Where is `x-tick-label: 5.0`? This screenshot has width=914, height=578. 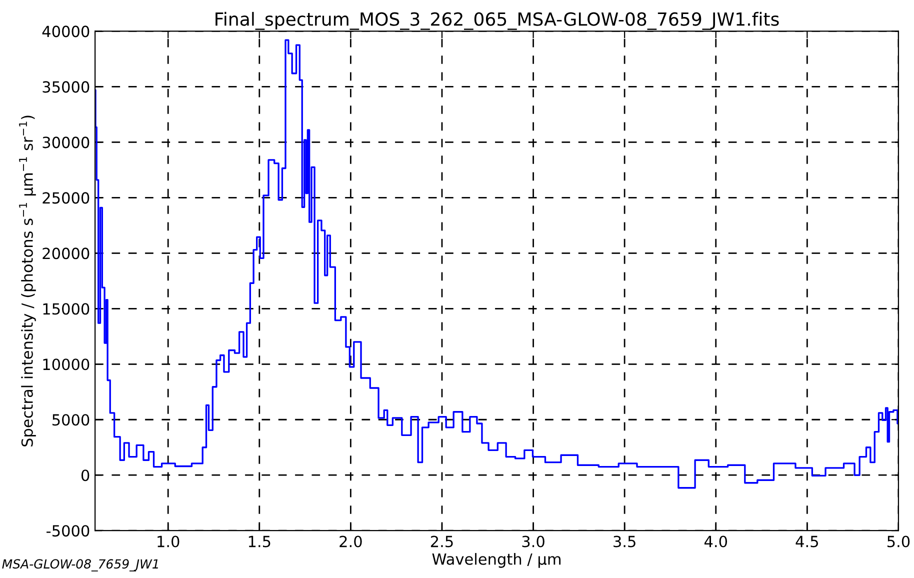
x-tick-label: 5.0 is located at coordinates (898, 542).